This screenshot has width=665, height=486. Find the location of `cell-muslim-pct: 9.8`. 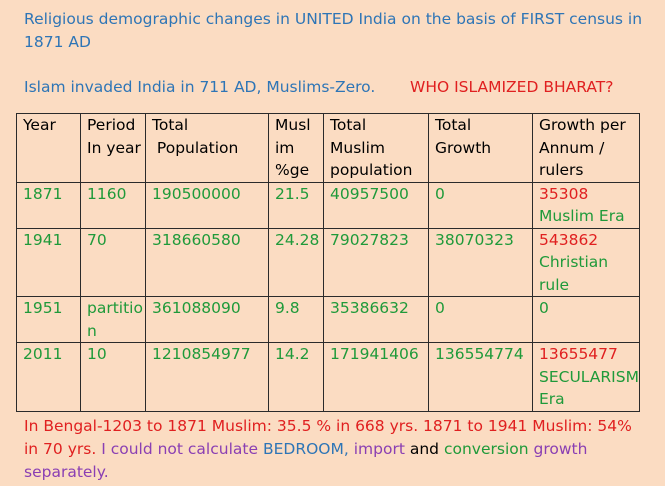

cell-muslim-pct: 9.8 is located at coordinates (296, 319).